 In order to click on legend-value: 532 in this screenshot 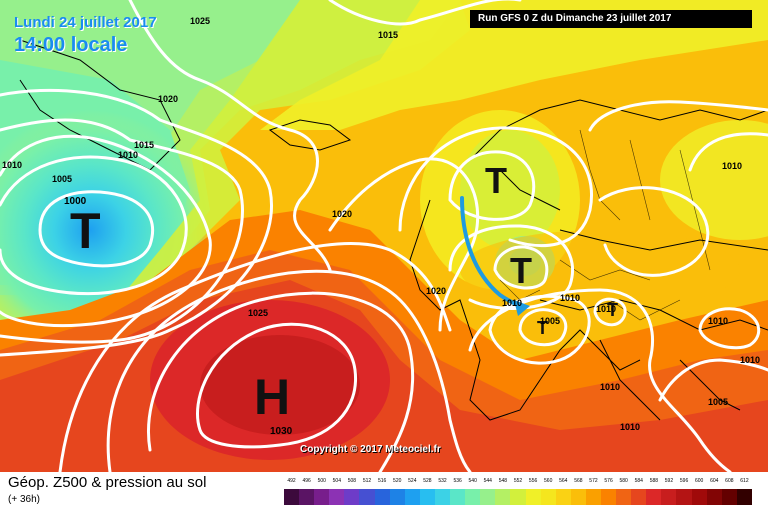, I will do `click(442, 481)`.